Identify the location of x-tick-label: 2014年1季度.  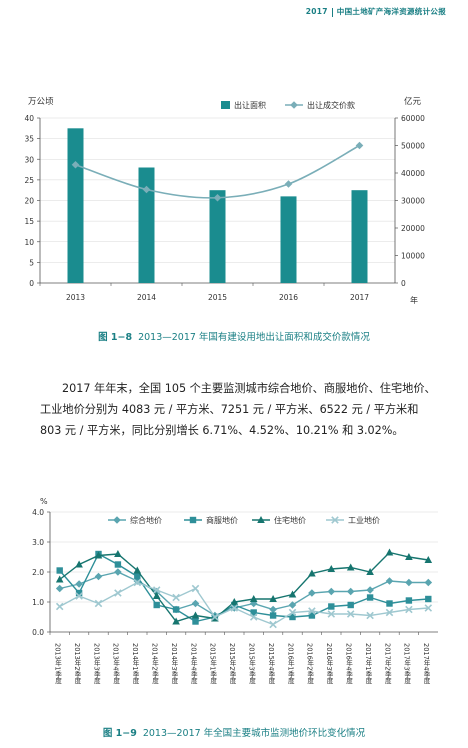
(135, 664).